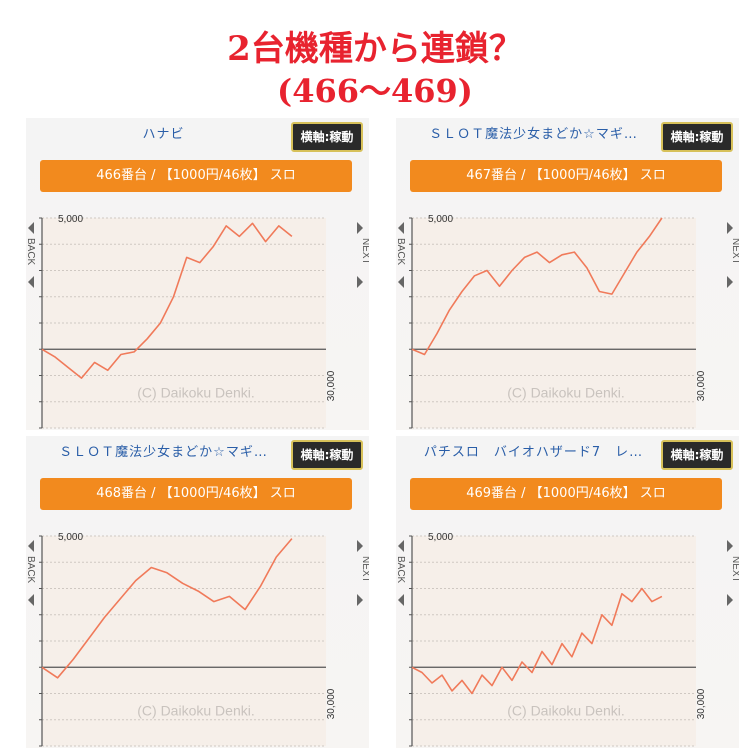 This screenshot has width=750, height=750. I want to click on machine-info-bar: 469番台 / 【1000円/46枚】 スロ, so click(566, 494).